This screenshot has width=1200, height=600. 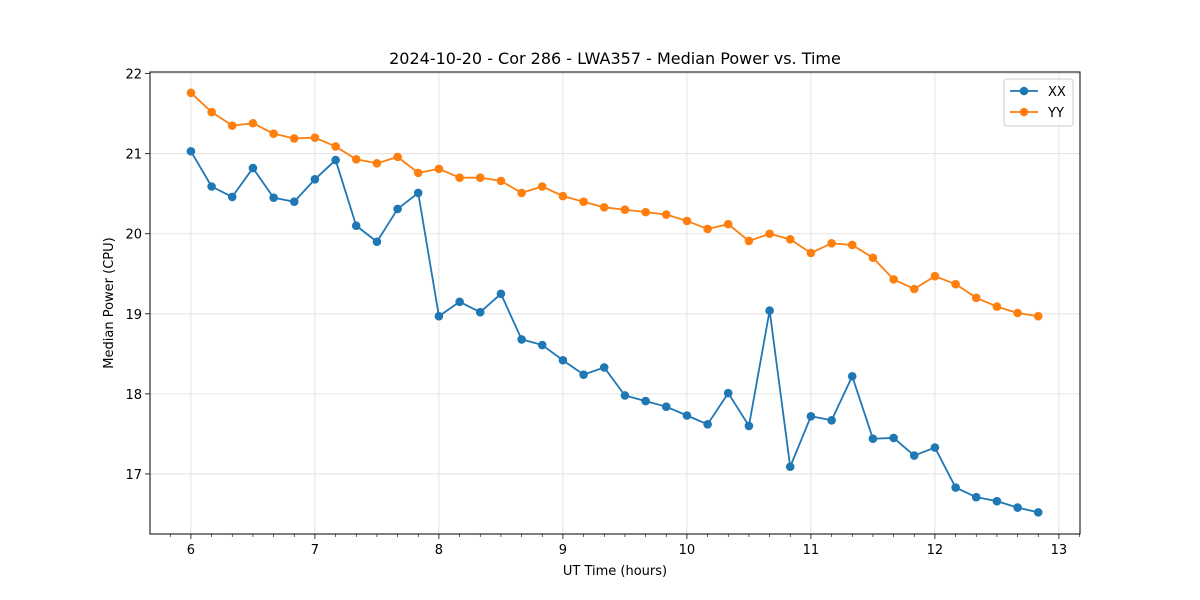 I want to click on x-tick-label: 12, so click(x=935, y=550).